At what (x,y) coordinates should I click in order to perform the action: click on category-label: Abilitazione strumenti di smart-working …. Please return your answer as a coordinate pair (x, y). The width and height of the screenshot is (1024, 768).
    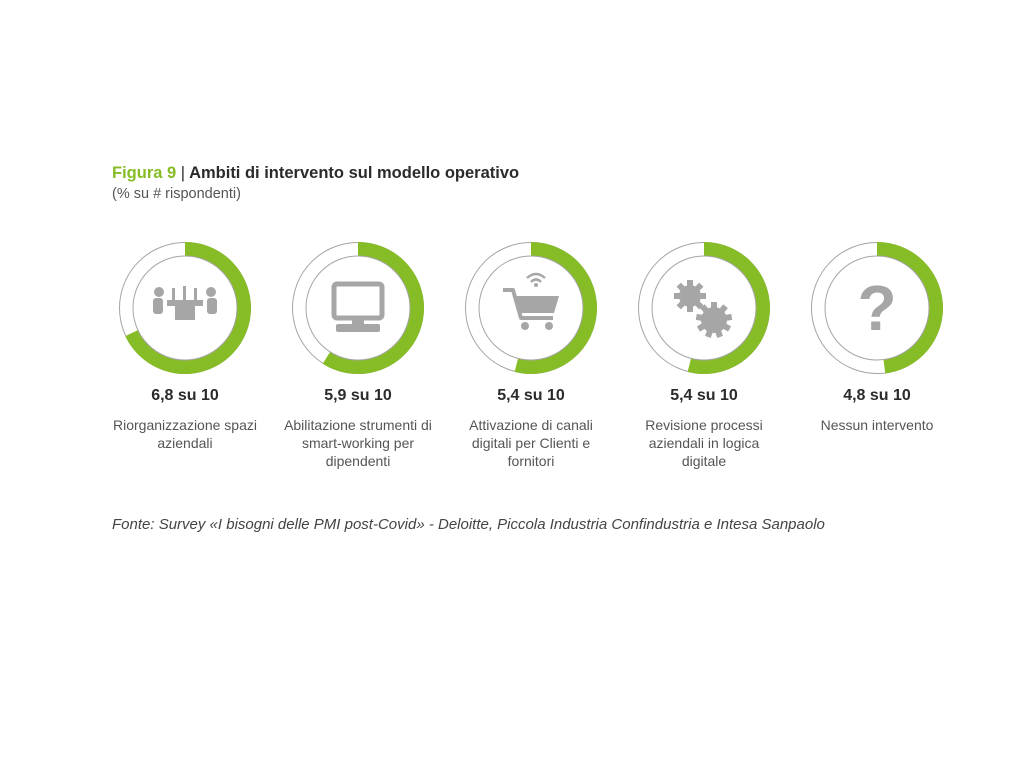
    Looking at the image, I should click on (358, 443).